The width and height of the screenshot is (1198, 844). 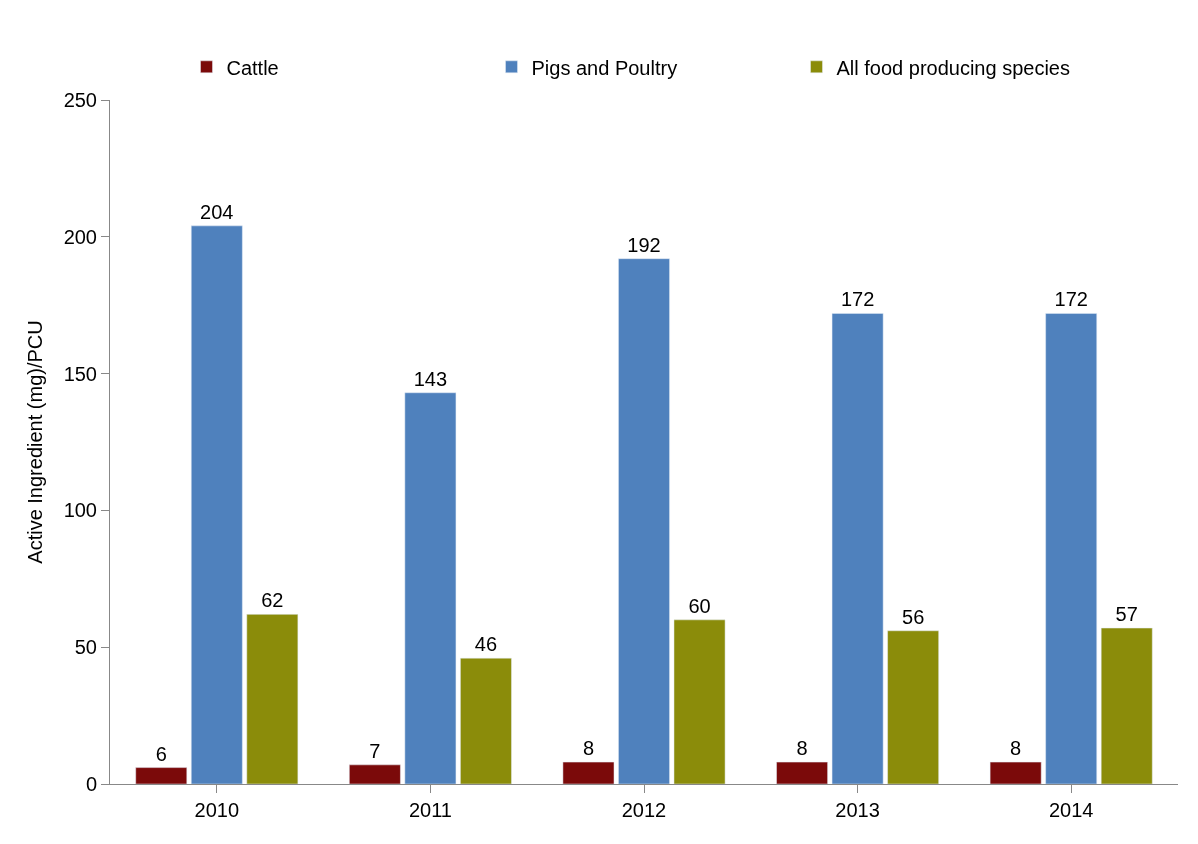 What do you see at coordinates (80, 236) in the screenshot?
I see `y-tick-label: 200` at bounding box center [80, 236].